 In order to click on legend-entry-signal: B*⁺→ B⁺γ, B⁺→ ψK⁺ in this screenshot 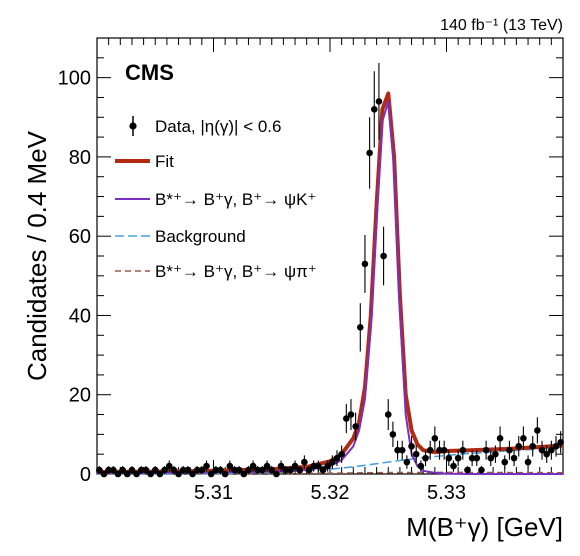, I will do `click(215, 199)`.